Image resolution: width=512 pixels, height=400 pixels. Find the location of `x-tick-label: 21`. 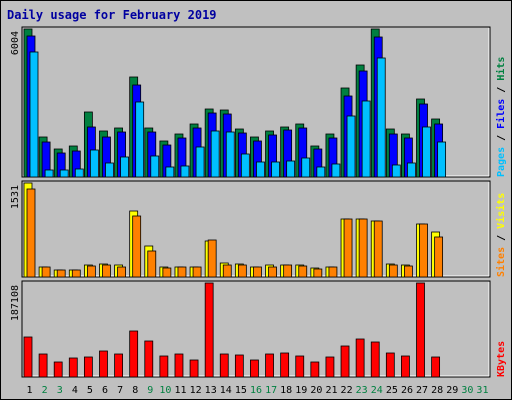

x-tick-label: 21 is located at coordinates (331, 390).